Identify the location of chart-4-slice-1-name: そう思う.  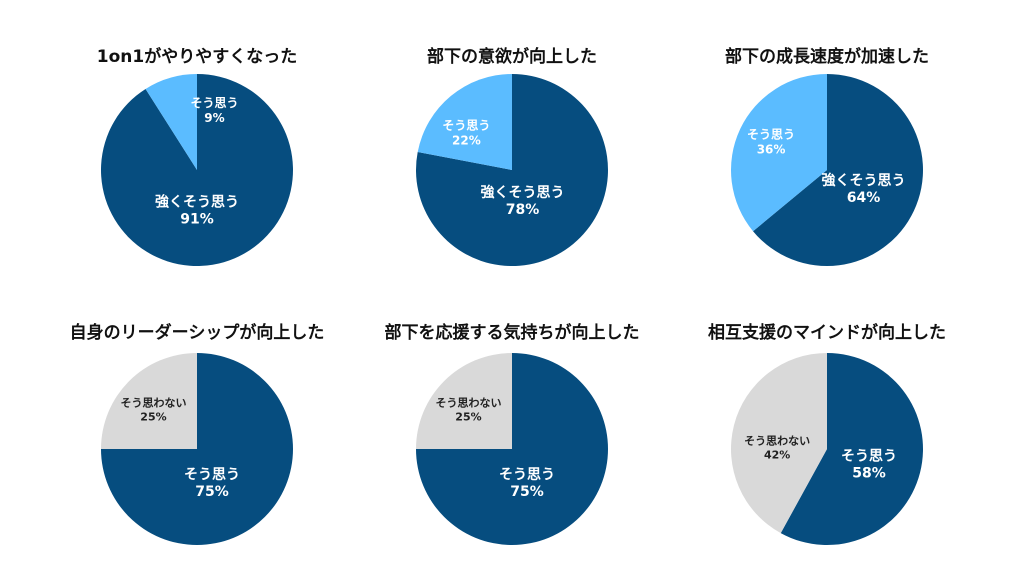
(212, 475).